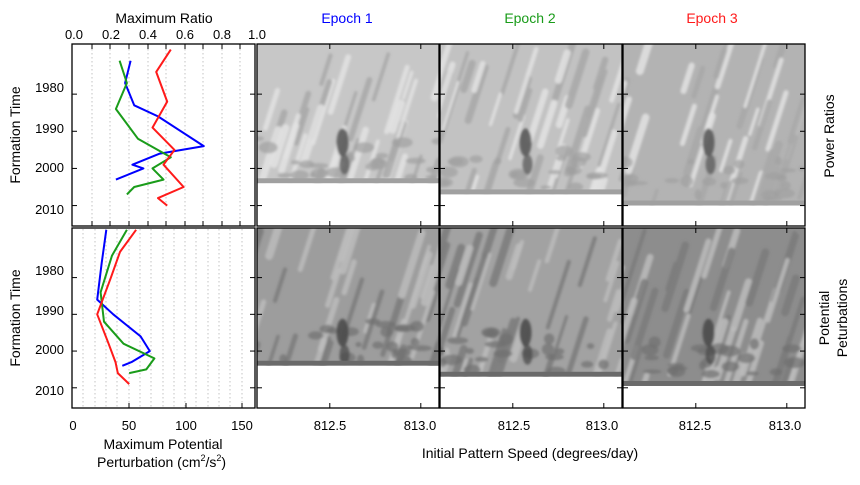  I want to click on bottom-x-tick-labels: 0 50 100 150, so click(160, 425).